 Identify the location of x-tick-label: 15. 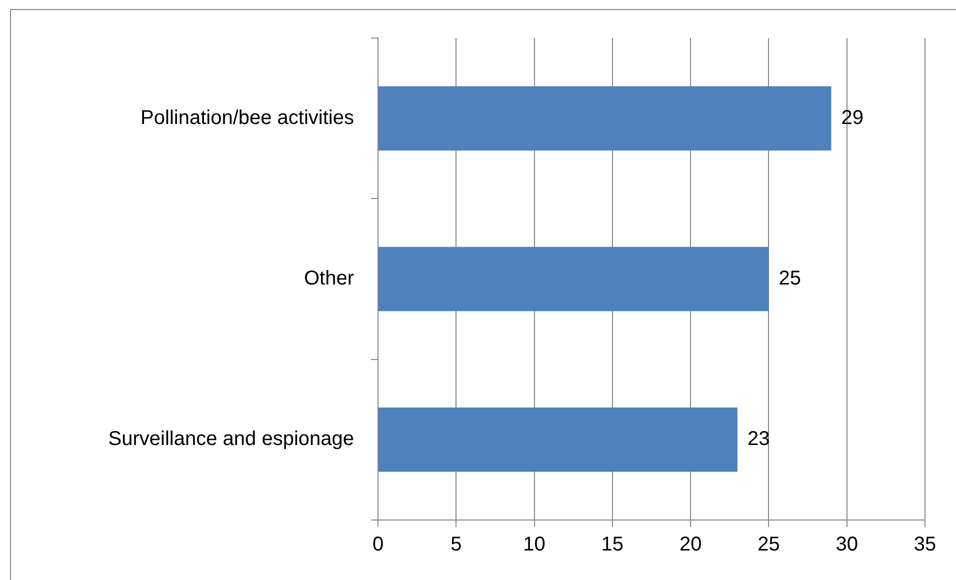
(612, 545).